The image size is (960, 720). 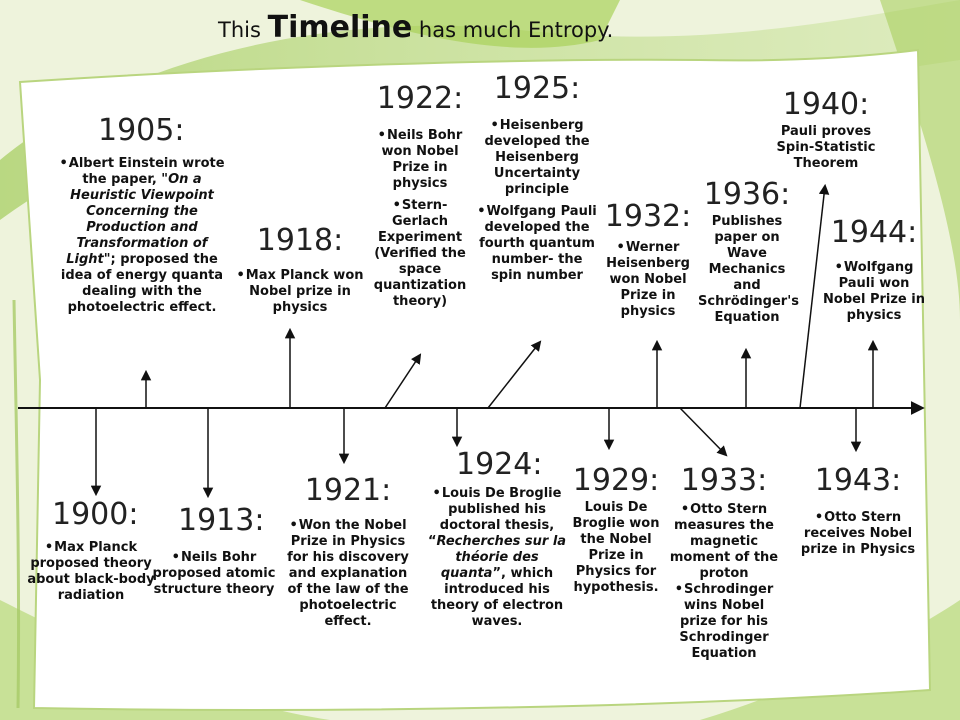 What do you see at coordinates (300, 292) in the screenshot?
I see `event-bullet: Max Planck won Nobel prize in physics` at bounding box center [300, 292].